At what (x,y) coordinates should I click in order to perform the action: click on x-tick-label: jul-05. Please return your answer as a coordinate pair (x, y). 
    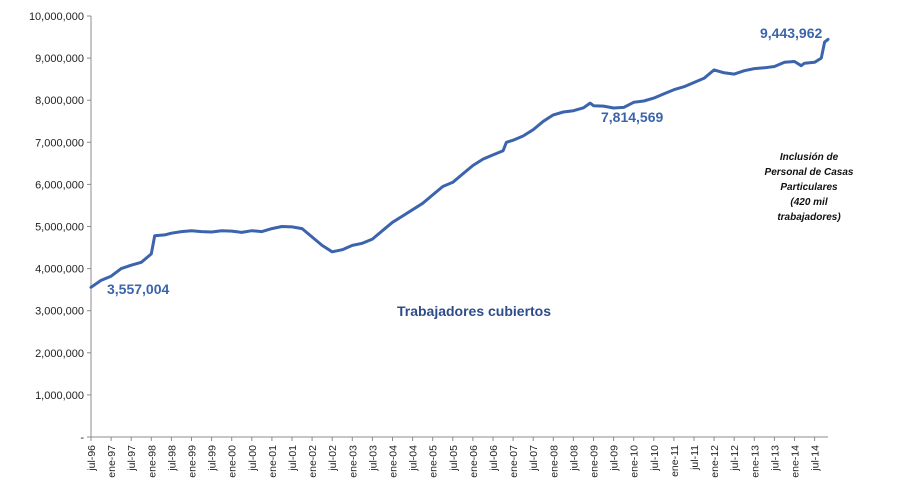
    Looking at the image, I should click on (454, 458).